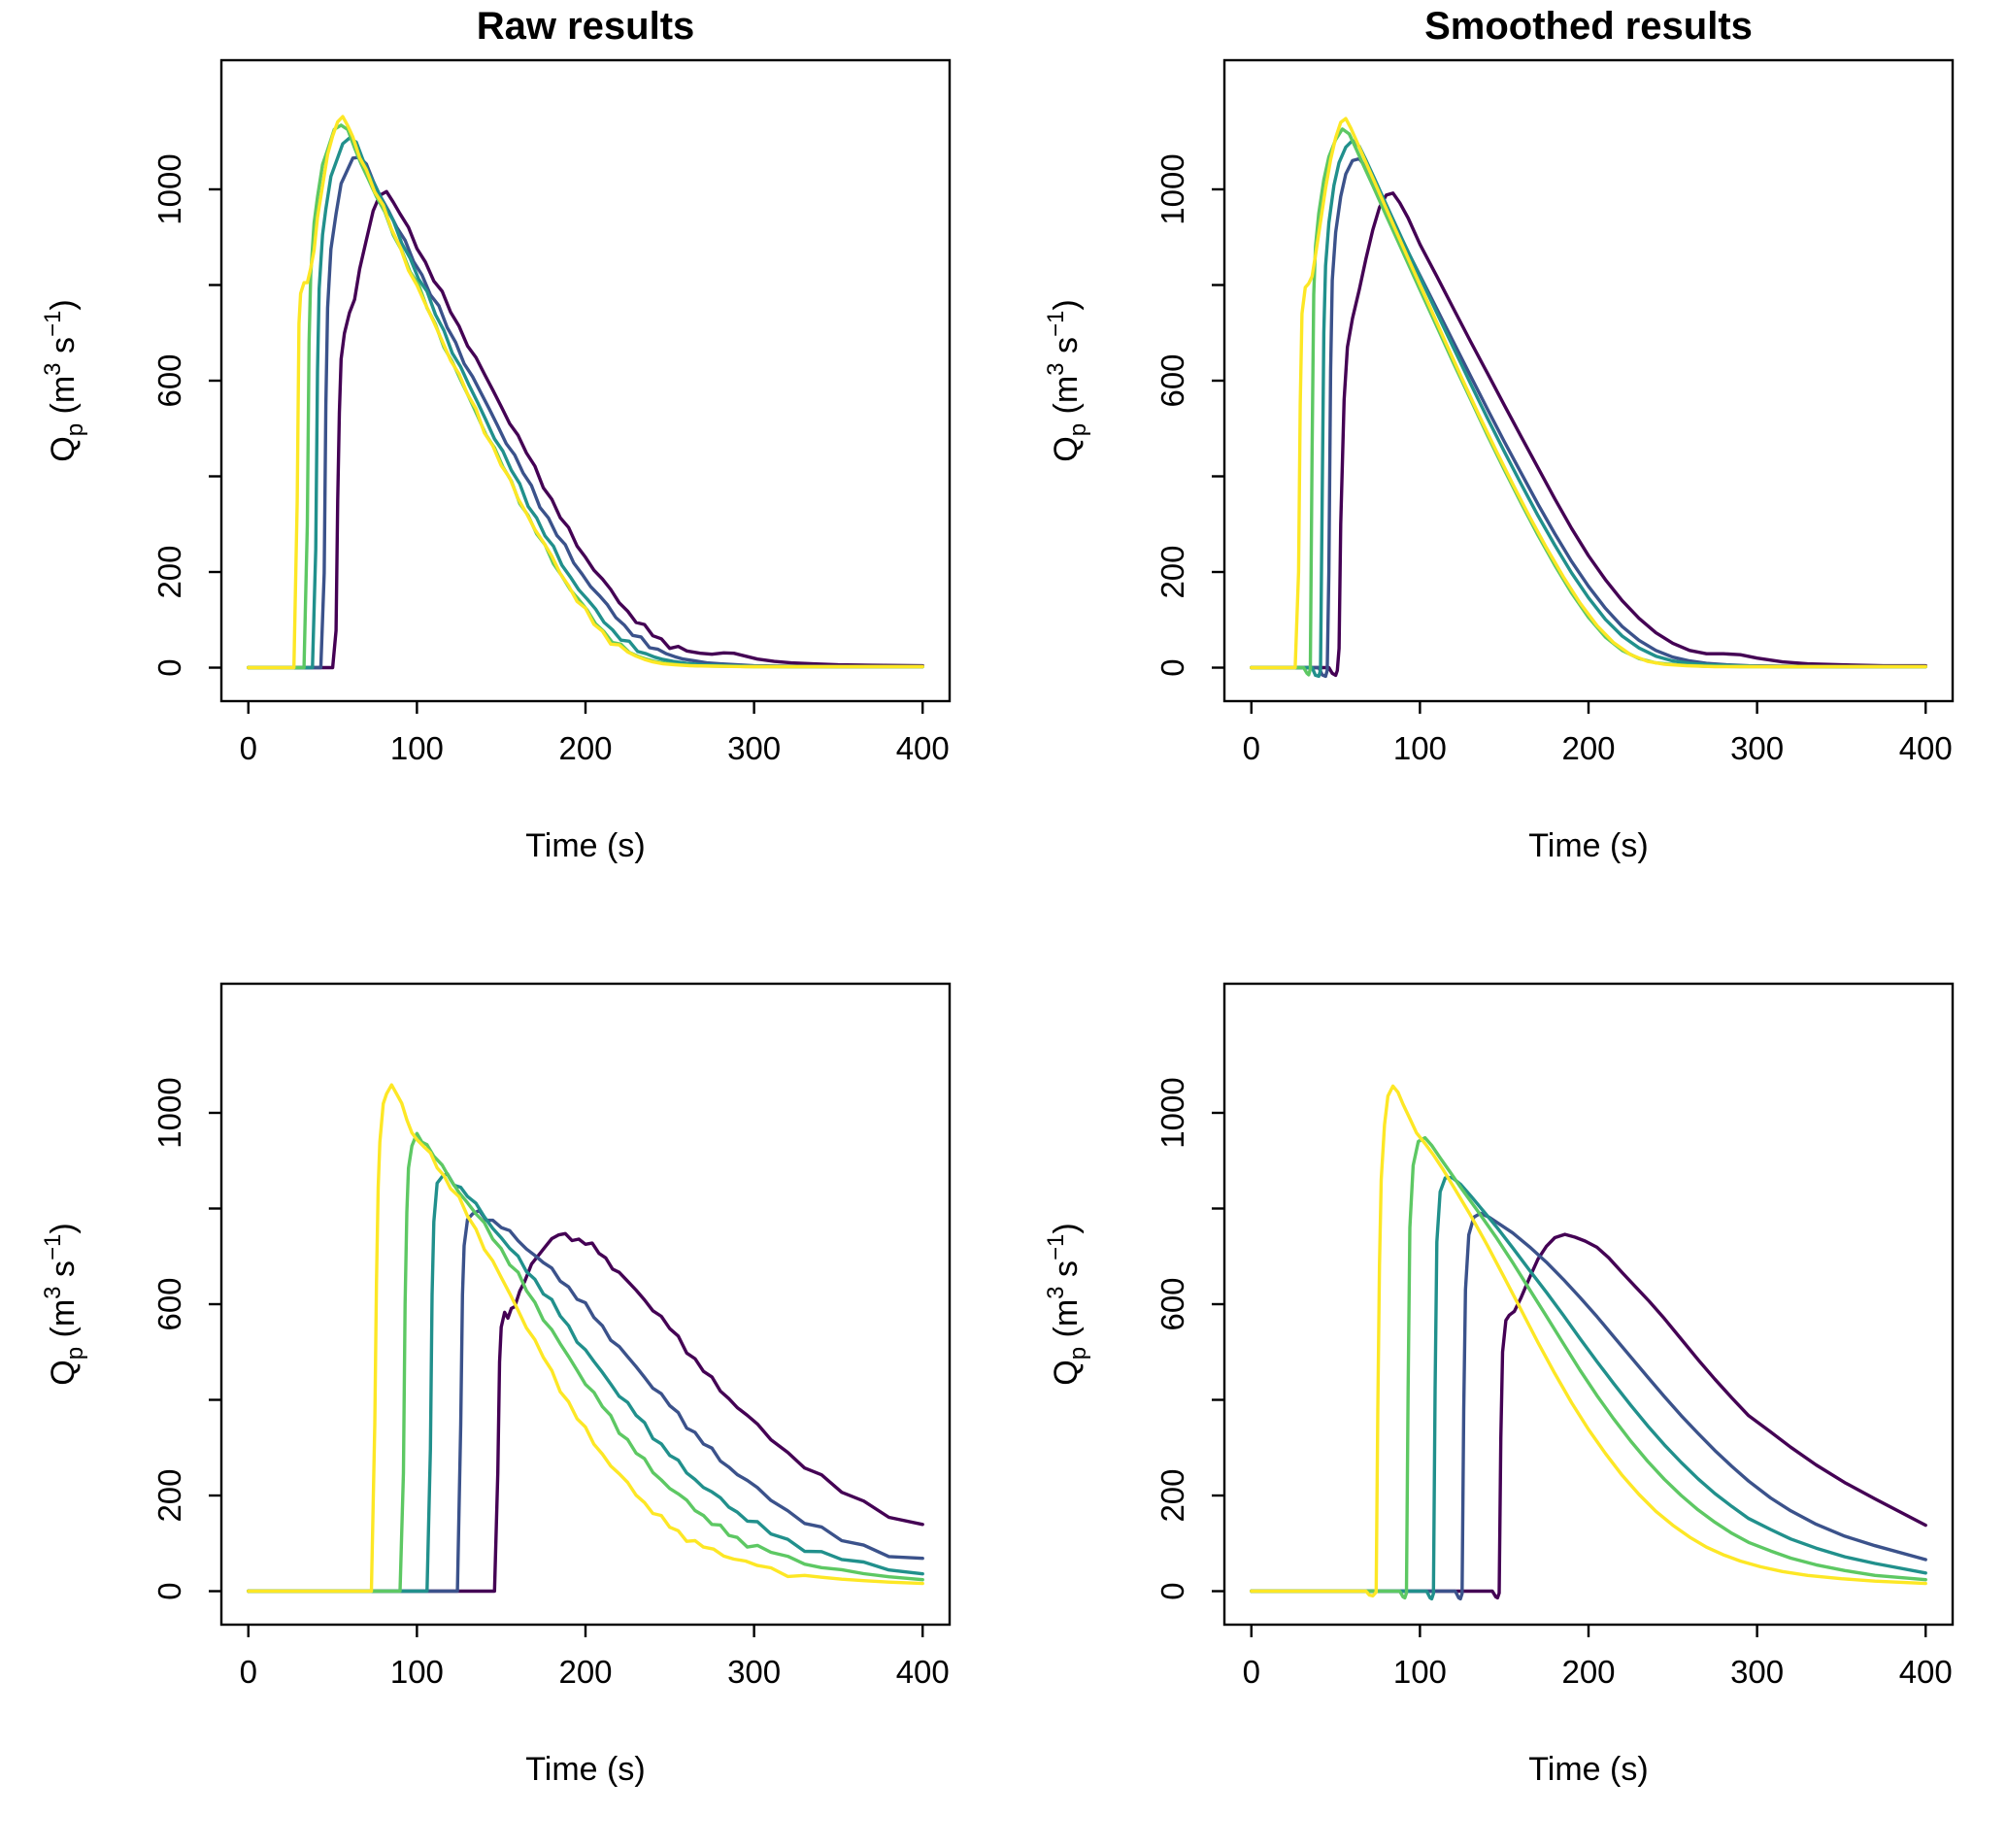 Image resolution: width=2007 pixels, height=1848 pixels. What do you see at coordinates (586, 26) in the screenshot?
I see `svg-text: Raw results` at bounding box center [586, 26].